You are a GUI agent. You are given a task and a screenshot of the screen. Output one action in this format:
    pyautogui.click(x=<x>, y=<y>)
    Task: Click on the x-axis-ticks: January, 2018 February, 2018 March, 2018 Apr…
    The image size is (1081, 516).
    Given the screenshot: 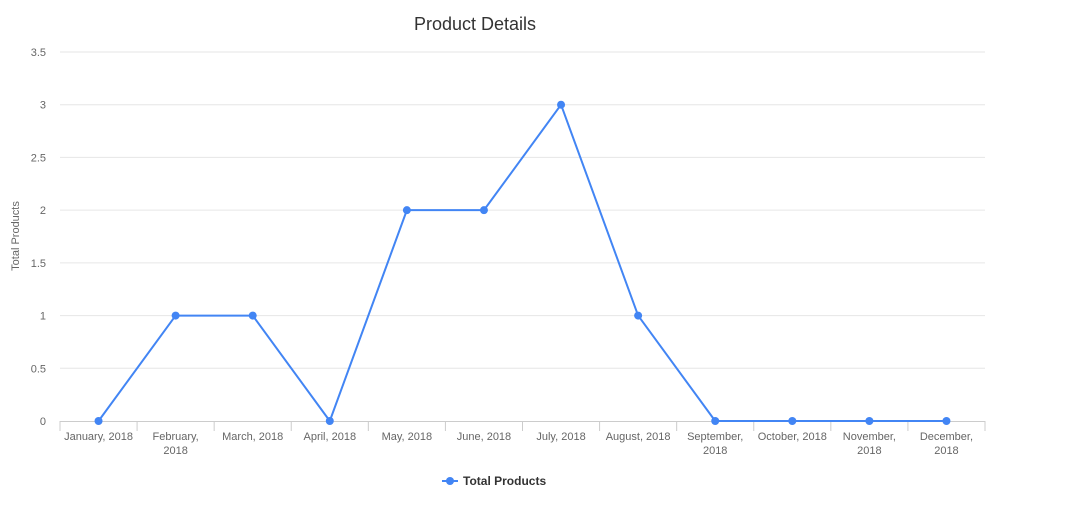 What is the action you would take?
    pyautogui.click(x=518, y=444)
    